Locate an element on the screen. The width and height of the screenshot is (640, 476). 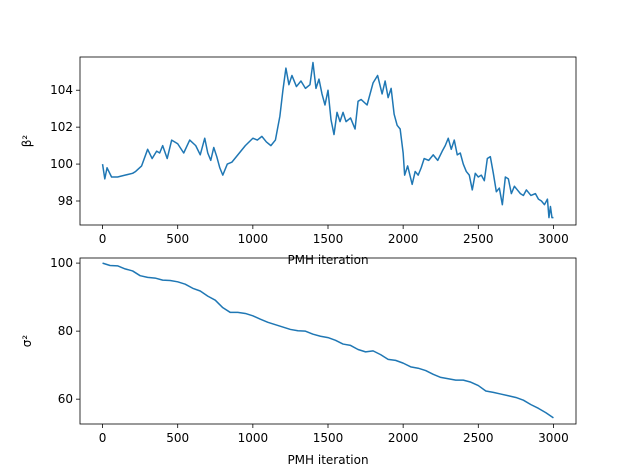
bottom-x-ticks: 0 500 1000 1500 2000 2500 3000 is located at coordinates (334, 434).